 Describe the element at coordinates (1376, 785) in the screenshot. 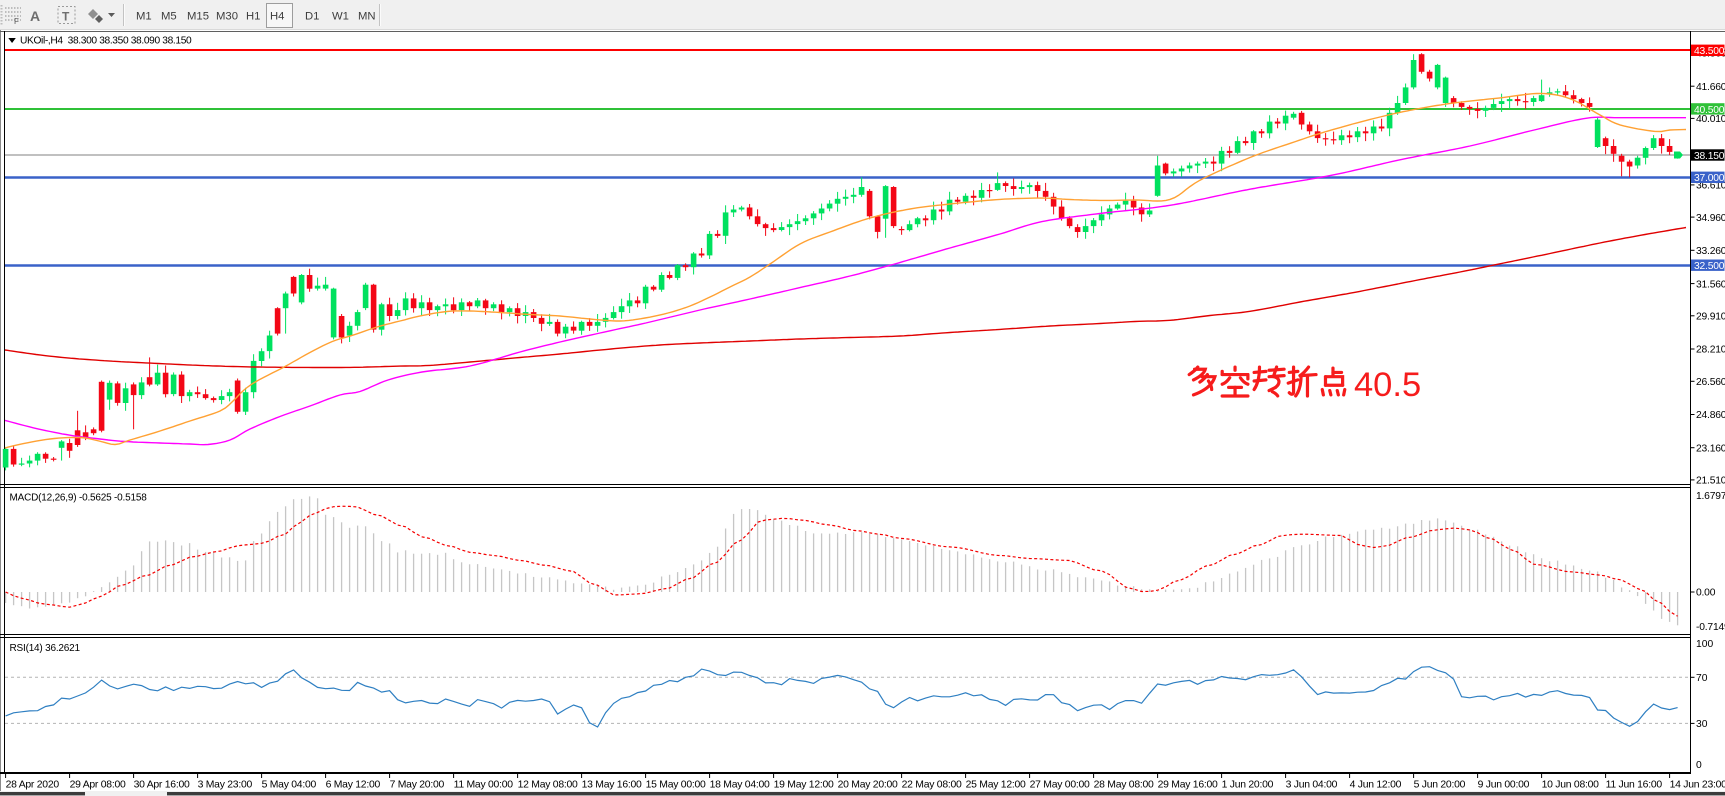

I see `svg-text: 4 Jun 12:00` at that location.